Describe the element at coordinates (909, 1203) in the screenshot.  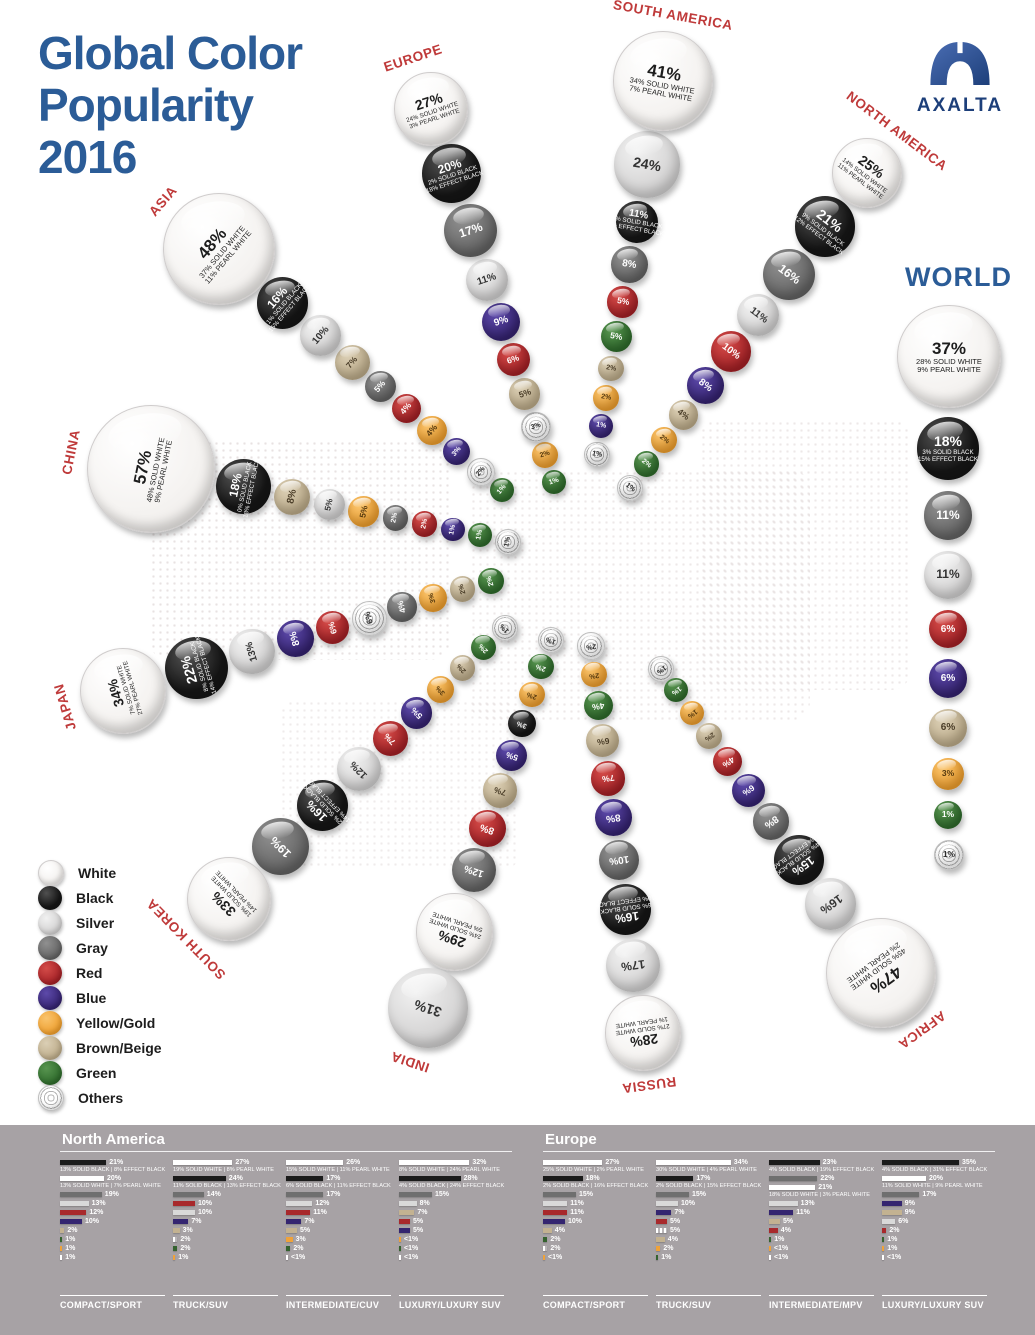
I see `bar-value: 9%` at that location.